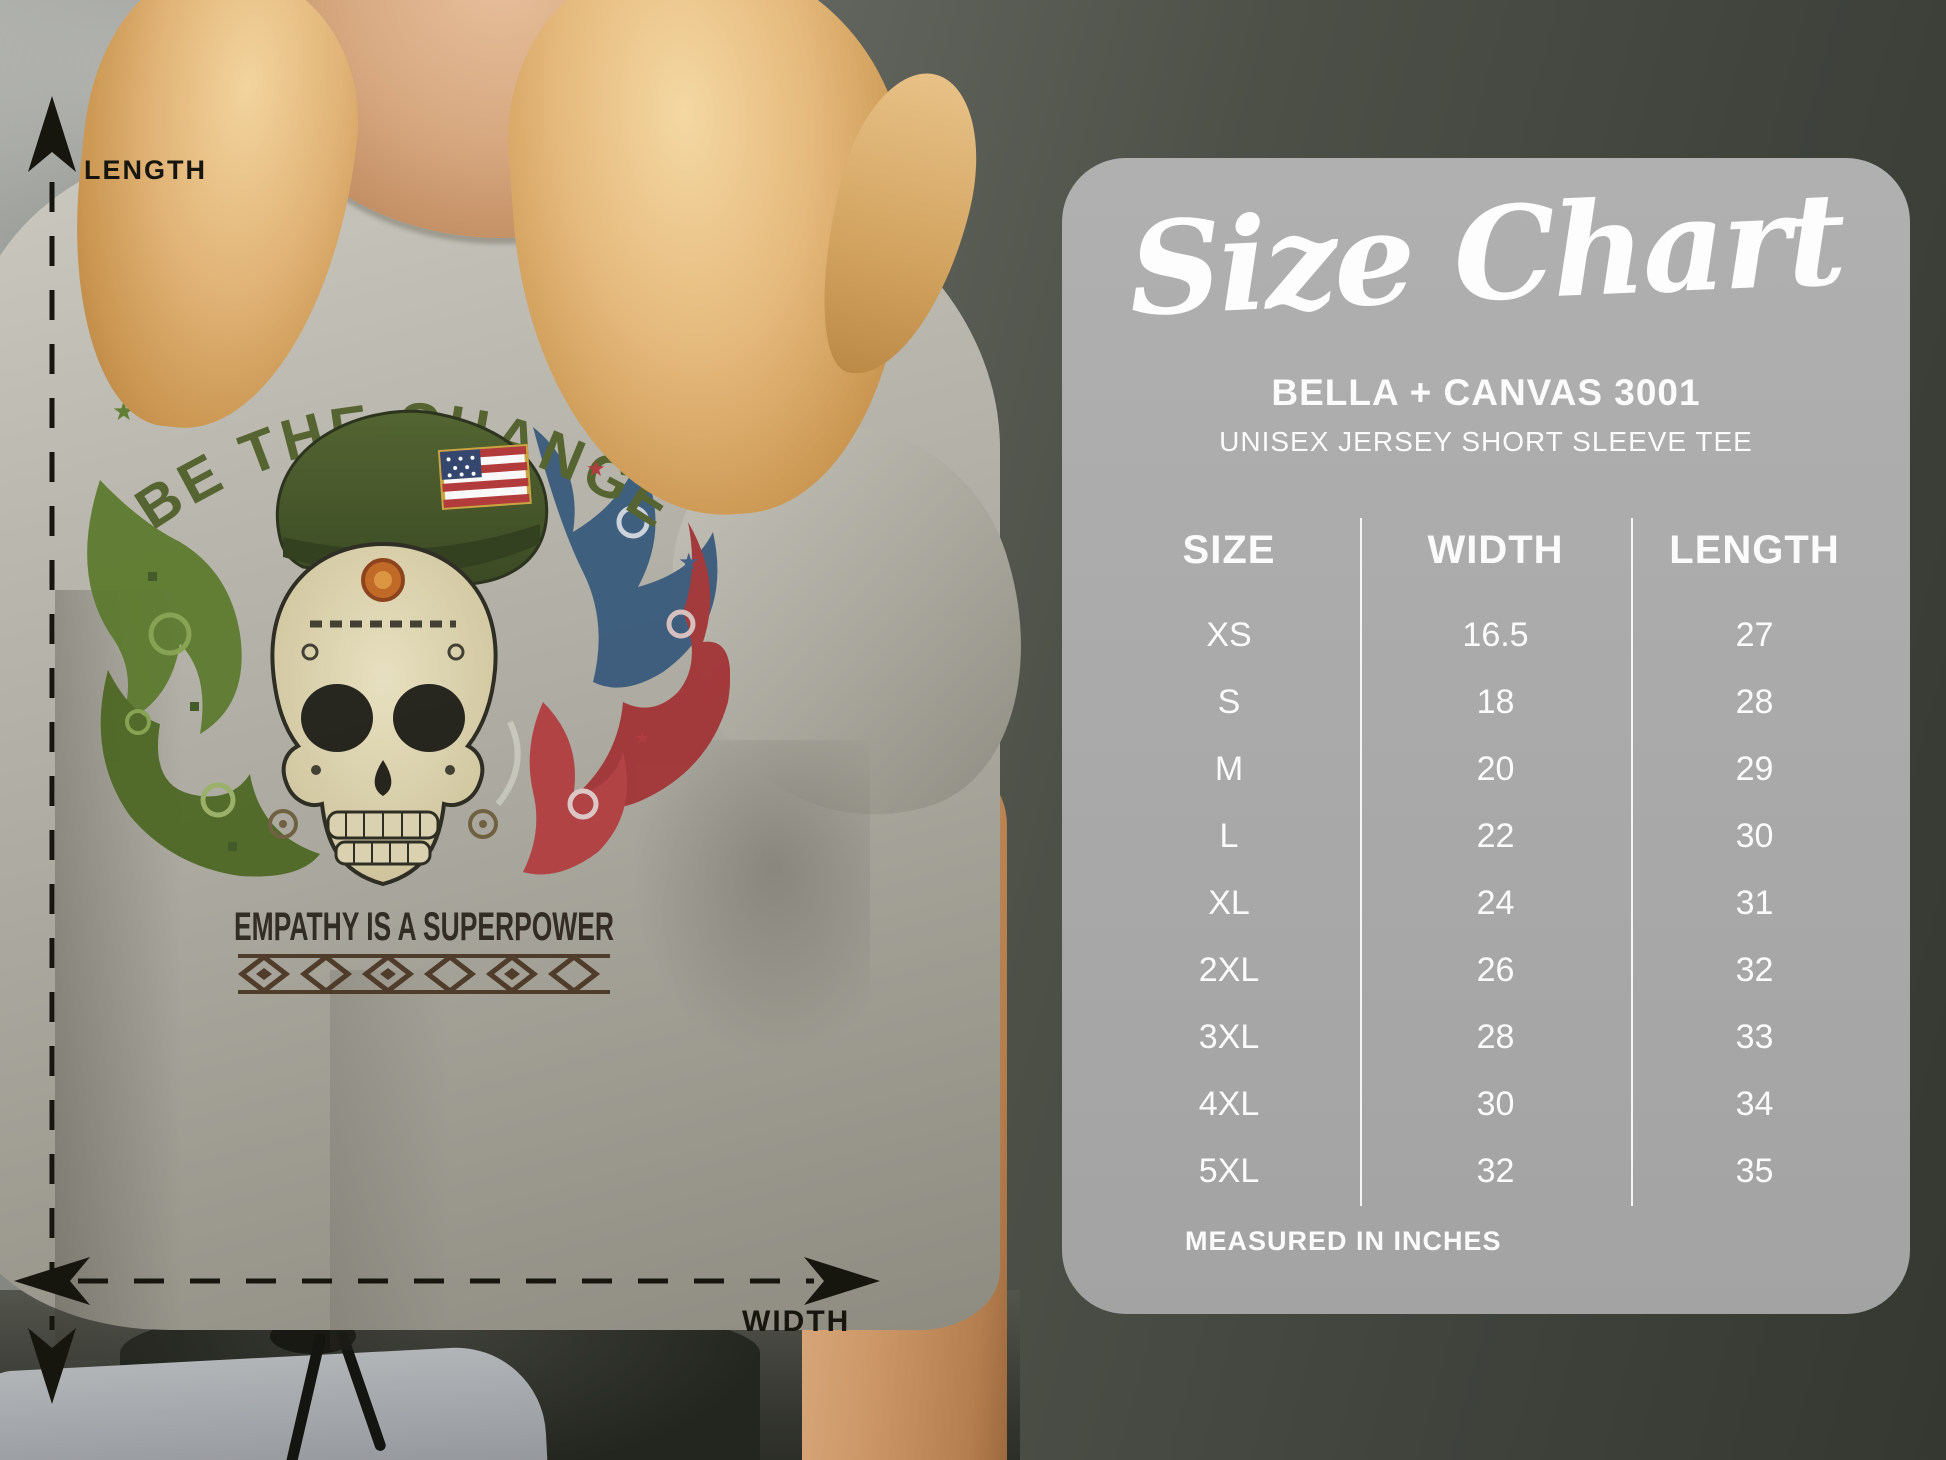 Image resolution: width=1946 pixels, height=1460 pixels. I want to click on tshirt-print-graphic: BE THE CHANGE ★ ★ ★ ★ ★, so click(408, 692).